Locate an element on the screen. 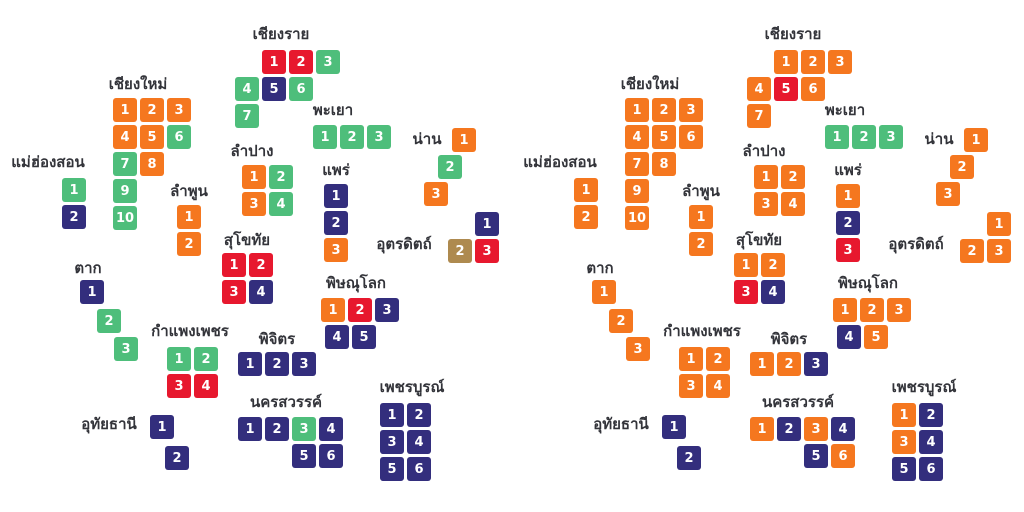 This screenshot has height=512, width=1024. province-label: อุตรดิตถ์ is located at coordinates (916, 244).